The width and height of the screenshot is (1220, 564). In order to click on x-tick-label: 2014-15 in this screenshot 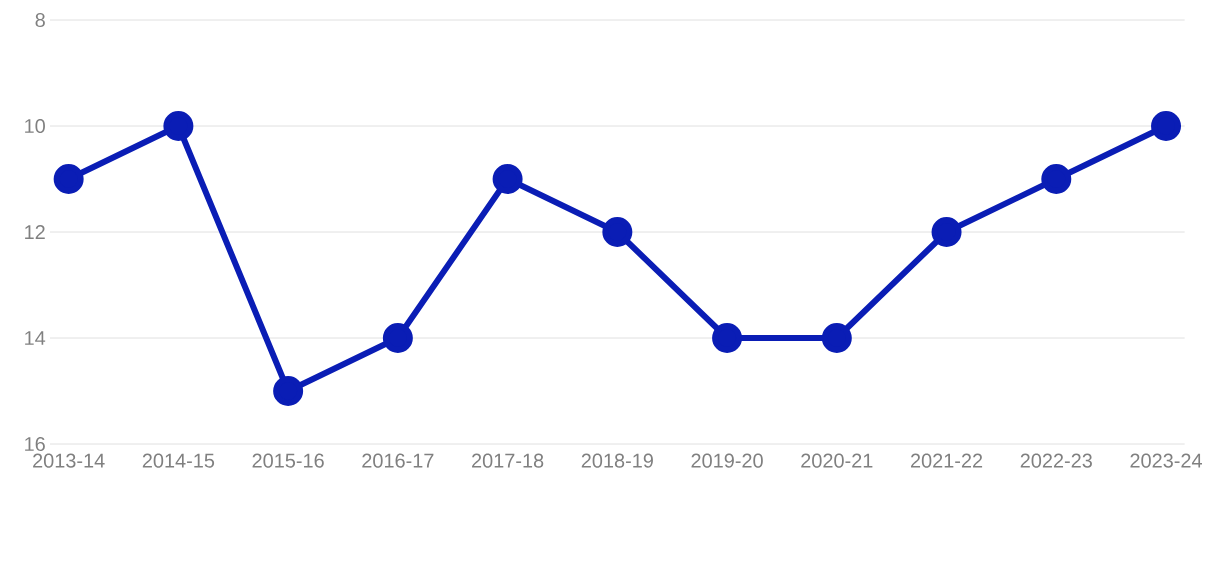, I will do `click(178, 460)`.